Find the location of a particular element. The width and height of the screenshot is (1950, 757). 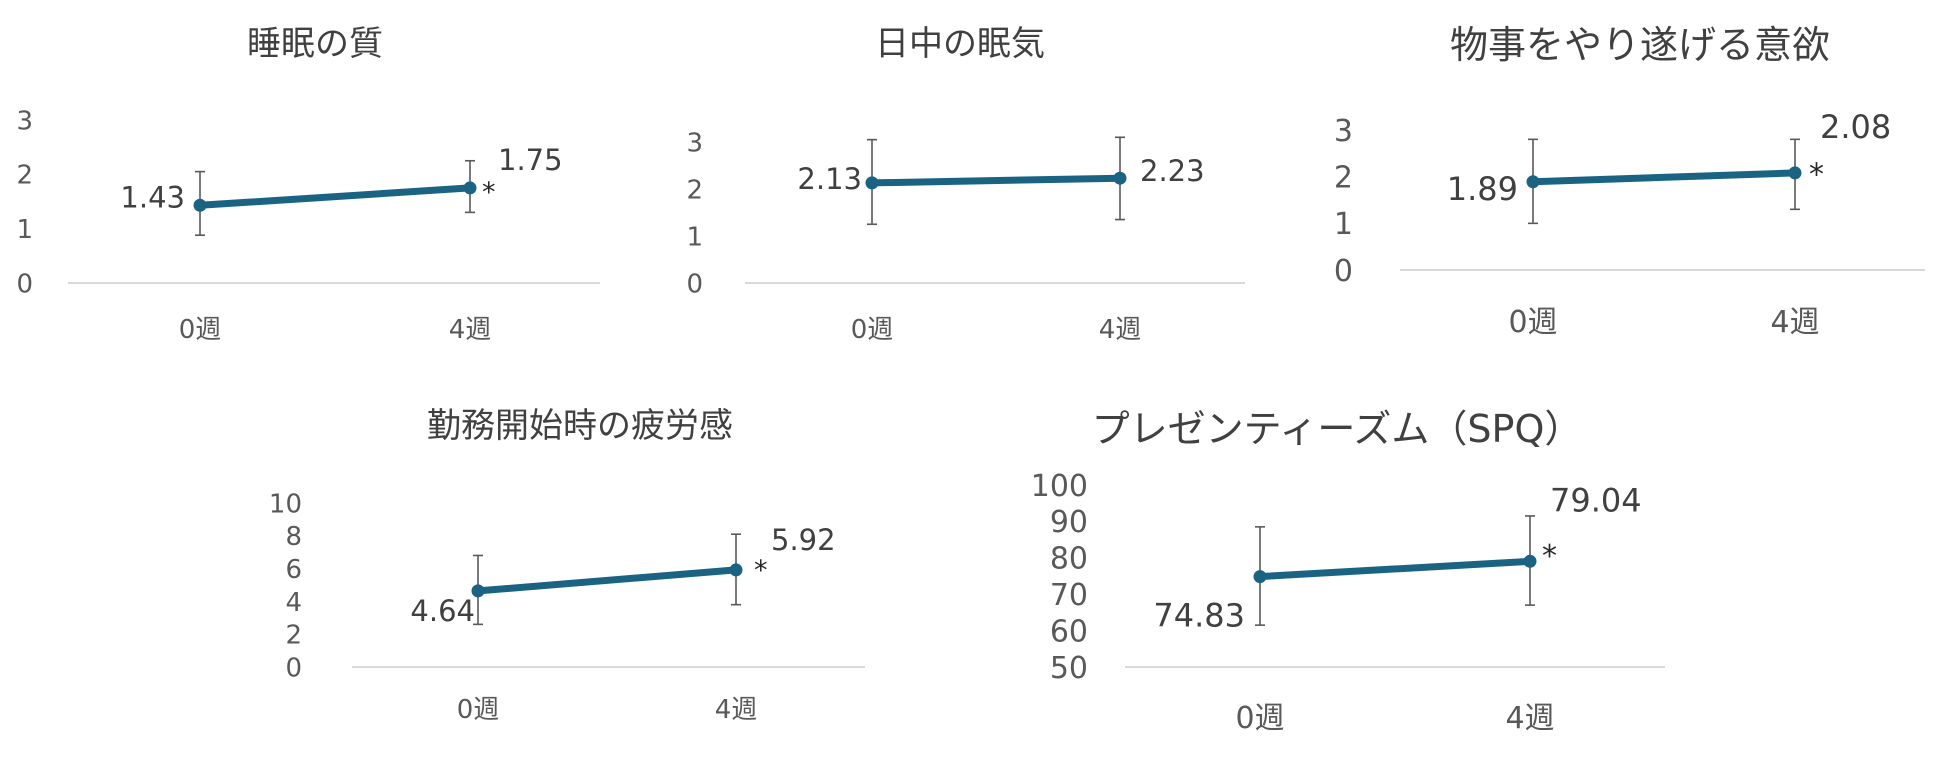

data-label: 2.08 is located at coordinates (1855, 127).